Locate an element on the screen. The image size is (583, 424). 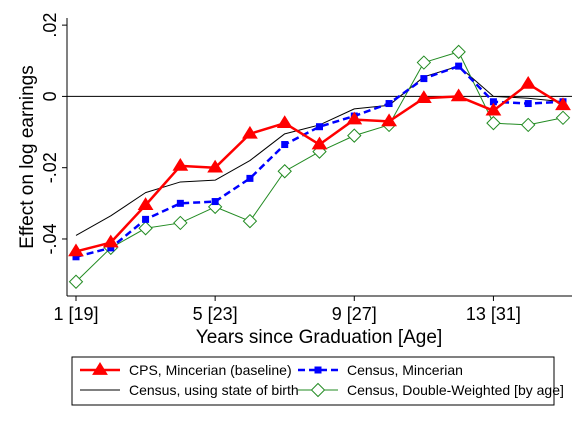
y-tick-label-3: .02 is located at coordinates (50, 25).